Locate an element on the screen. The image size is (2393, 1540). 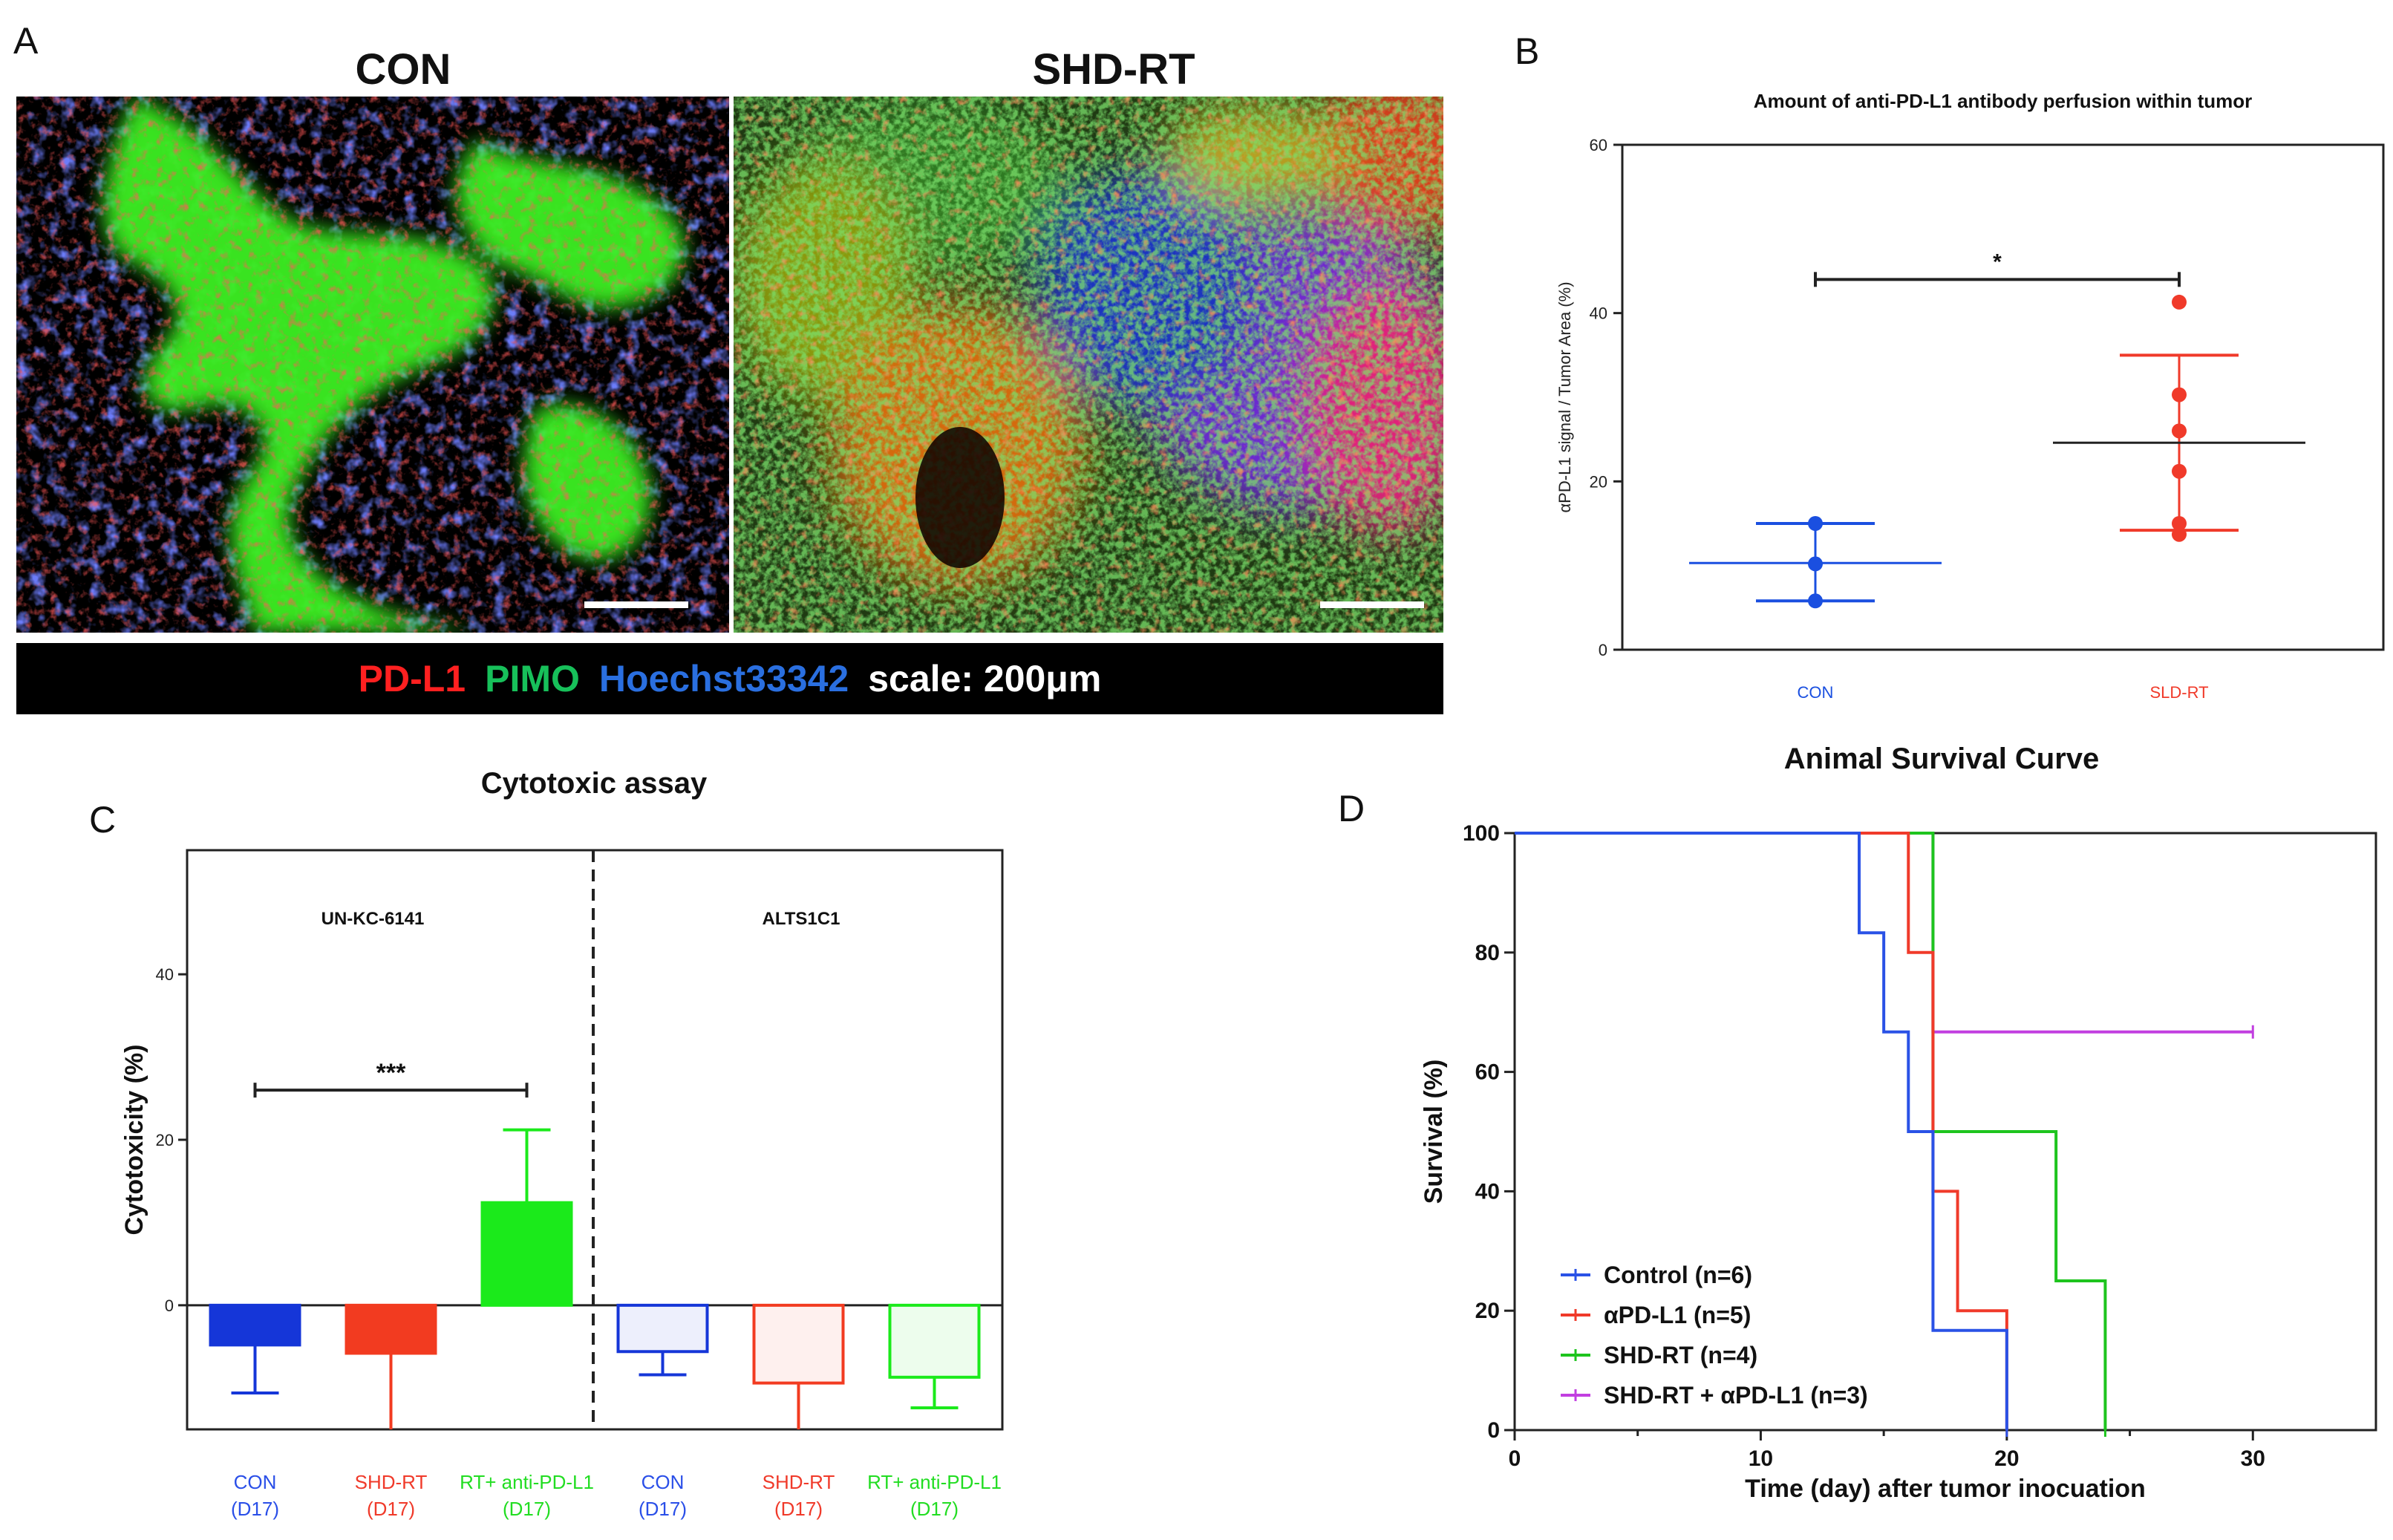
chart-d-legend-label: αPD-L1 (n=5) is located at coordinates (1677, 1315).